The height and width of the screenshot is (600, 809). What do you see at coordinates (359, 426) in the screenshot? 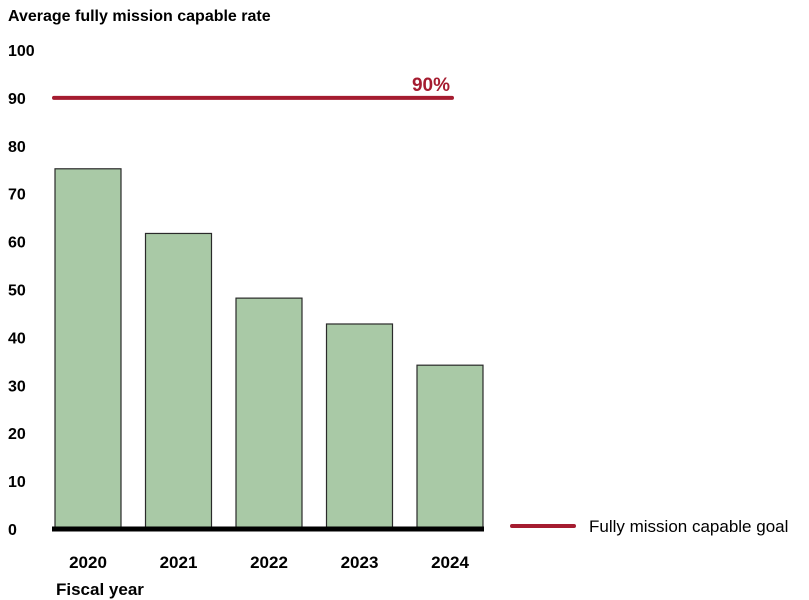
I see `bar-2023` at bounding box center [359, 426].